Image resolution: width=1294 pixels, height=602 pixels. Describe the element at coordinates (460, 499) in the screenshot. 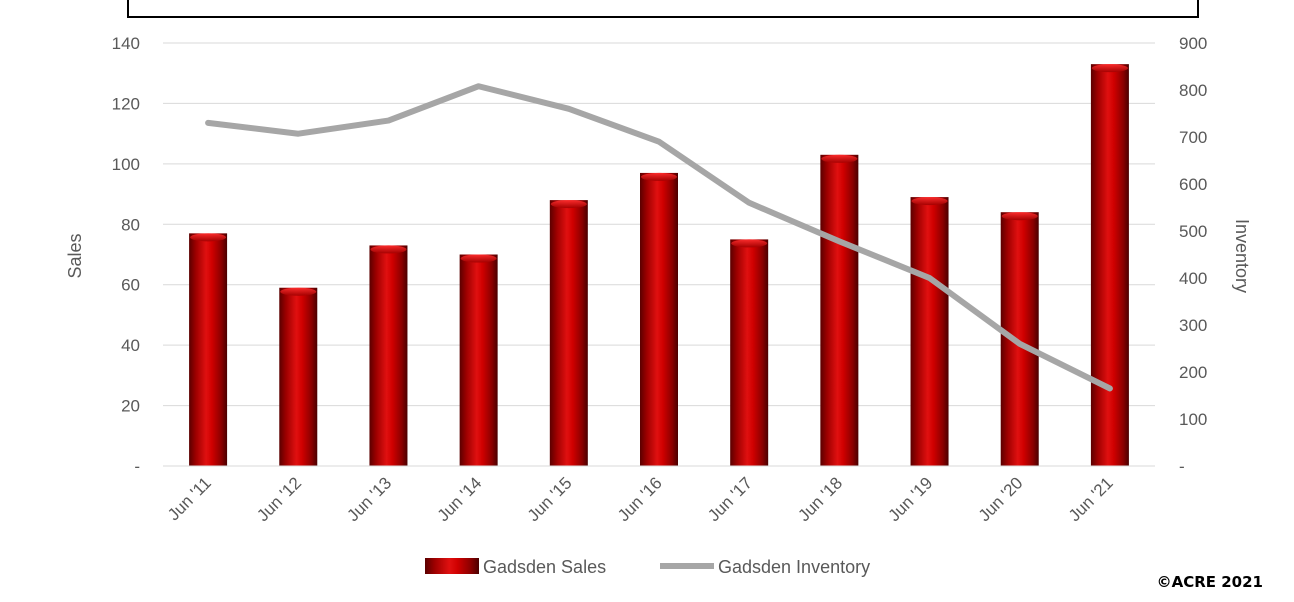

I see `x-tick-label: Jun '14` at that location.